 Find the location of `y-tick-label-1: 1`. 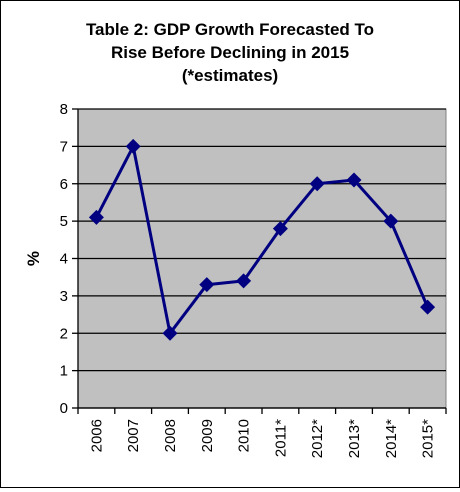

y-tick-label-1: 1 is located at coordinates (64, 371).